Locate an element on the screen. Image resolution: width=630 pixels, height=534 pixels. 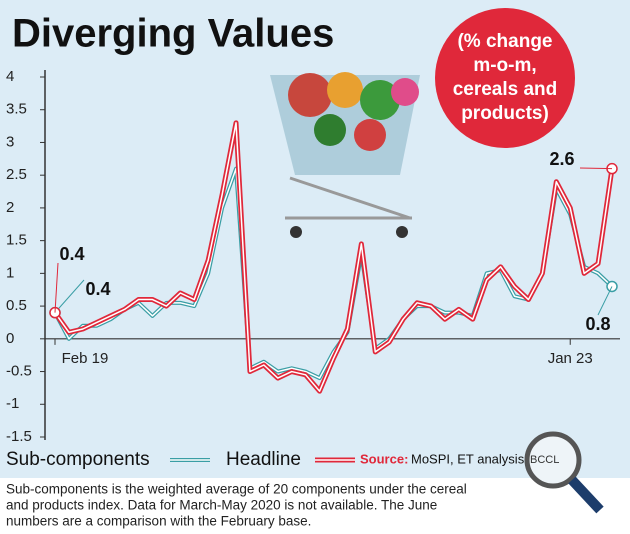
watermark: BCCL is located at coordinates (544, 460).